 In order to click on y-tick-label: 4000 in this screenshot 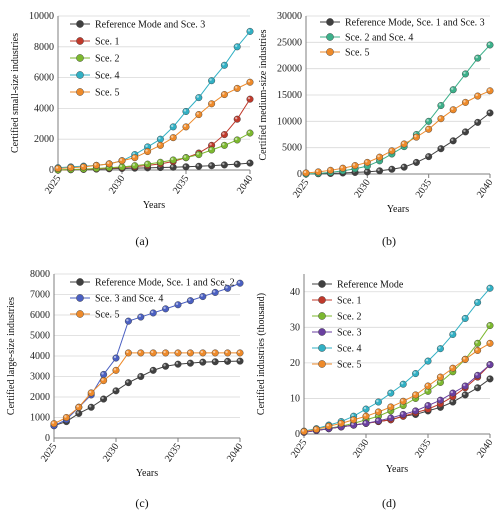, I will do `click(40, 356)`.